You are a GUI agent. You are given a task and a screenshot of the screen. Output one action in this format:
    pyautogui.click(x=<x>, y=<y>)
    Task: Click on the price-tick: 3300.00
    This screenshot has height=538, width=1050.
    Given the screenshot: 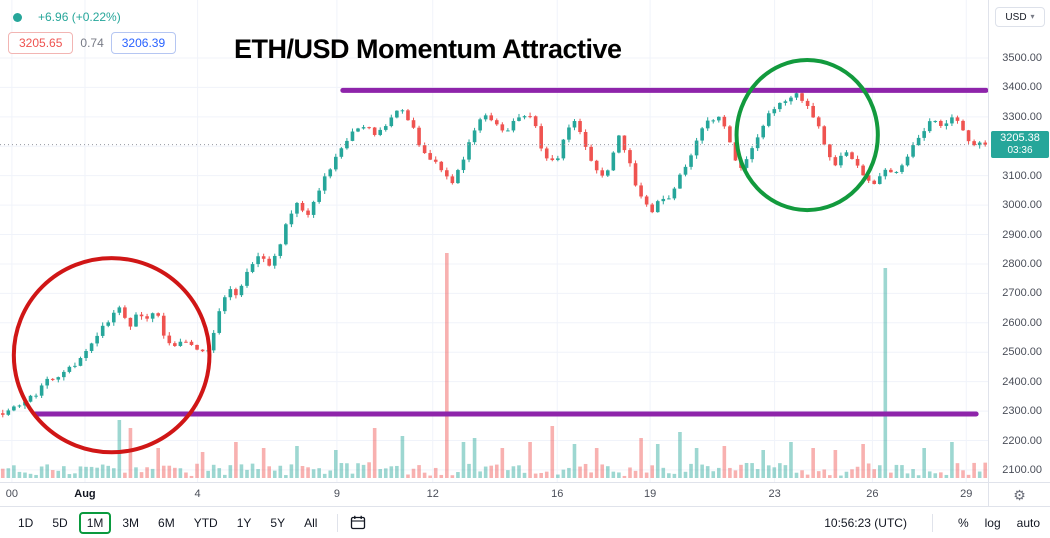 What is the action you would take?
    pyautogui.click(x=1022, y=116)
    